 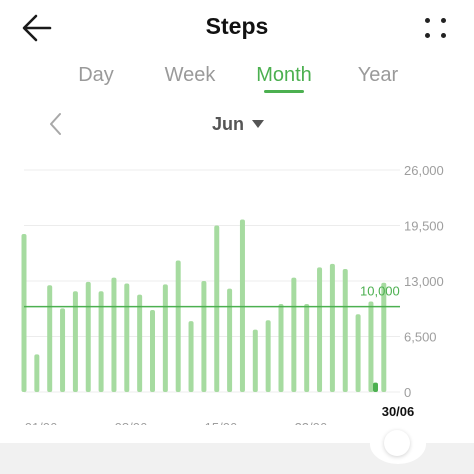 I want to click on back-button, so click(x=38, y=28).